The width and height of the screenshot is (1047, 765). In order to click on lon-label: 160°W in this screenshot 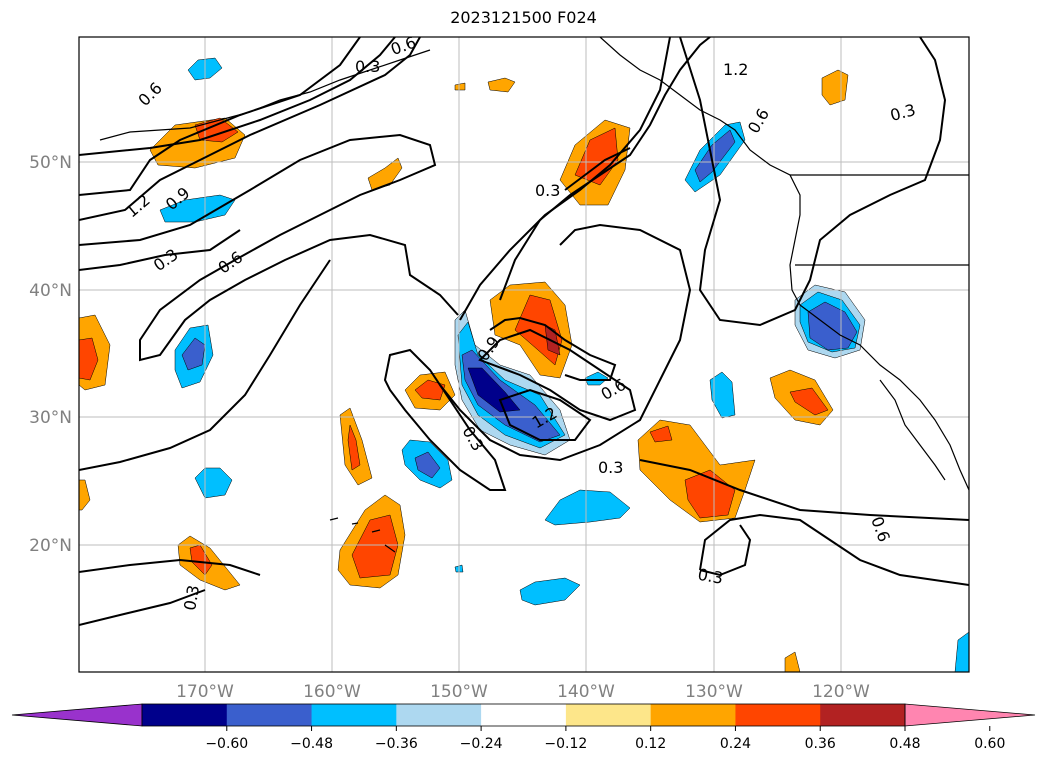, I will do `click(332, 692)`.